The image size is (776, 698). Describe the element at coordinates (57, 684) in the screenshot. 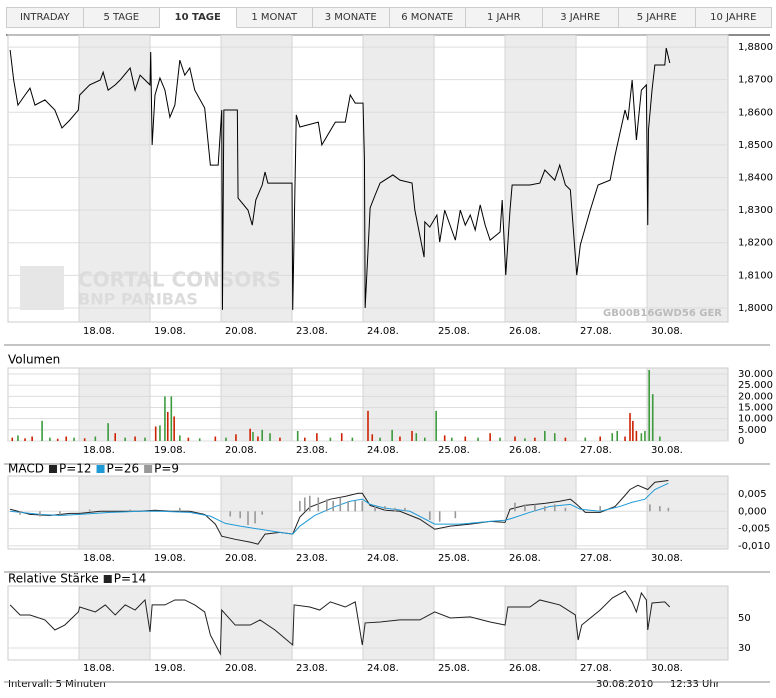

I see `interval: Intervall: 5 Minuten` at that location.